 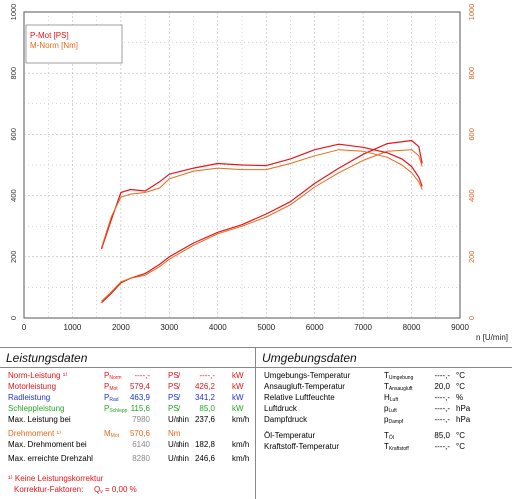 What do you see at coordinates (39, 419) in the screenshot?
I see `row-label: Max. Leistung bei` at bounding box center [39, 419].